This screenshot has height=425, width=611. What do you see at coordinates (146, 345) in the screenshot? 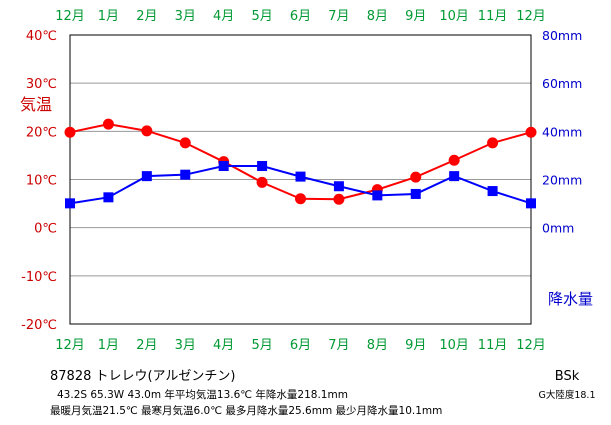
I see `month-label-bottom: 2月` at bounding box center [146, 345].